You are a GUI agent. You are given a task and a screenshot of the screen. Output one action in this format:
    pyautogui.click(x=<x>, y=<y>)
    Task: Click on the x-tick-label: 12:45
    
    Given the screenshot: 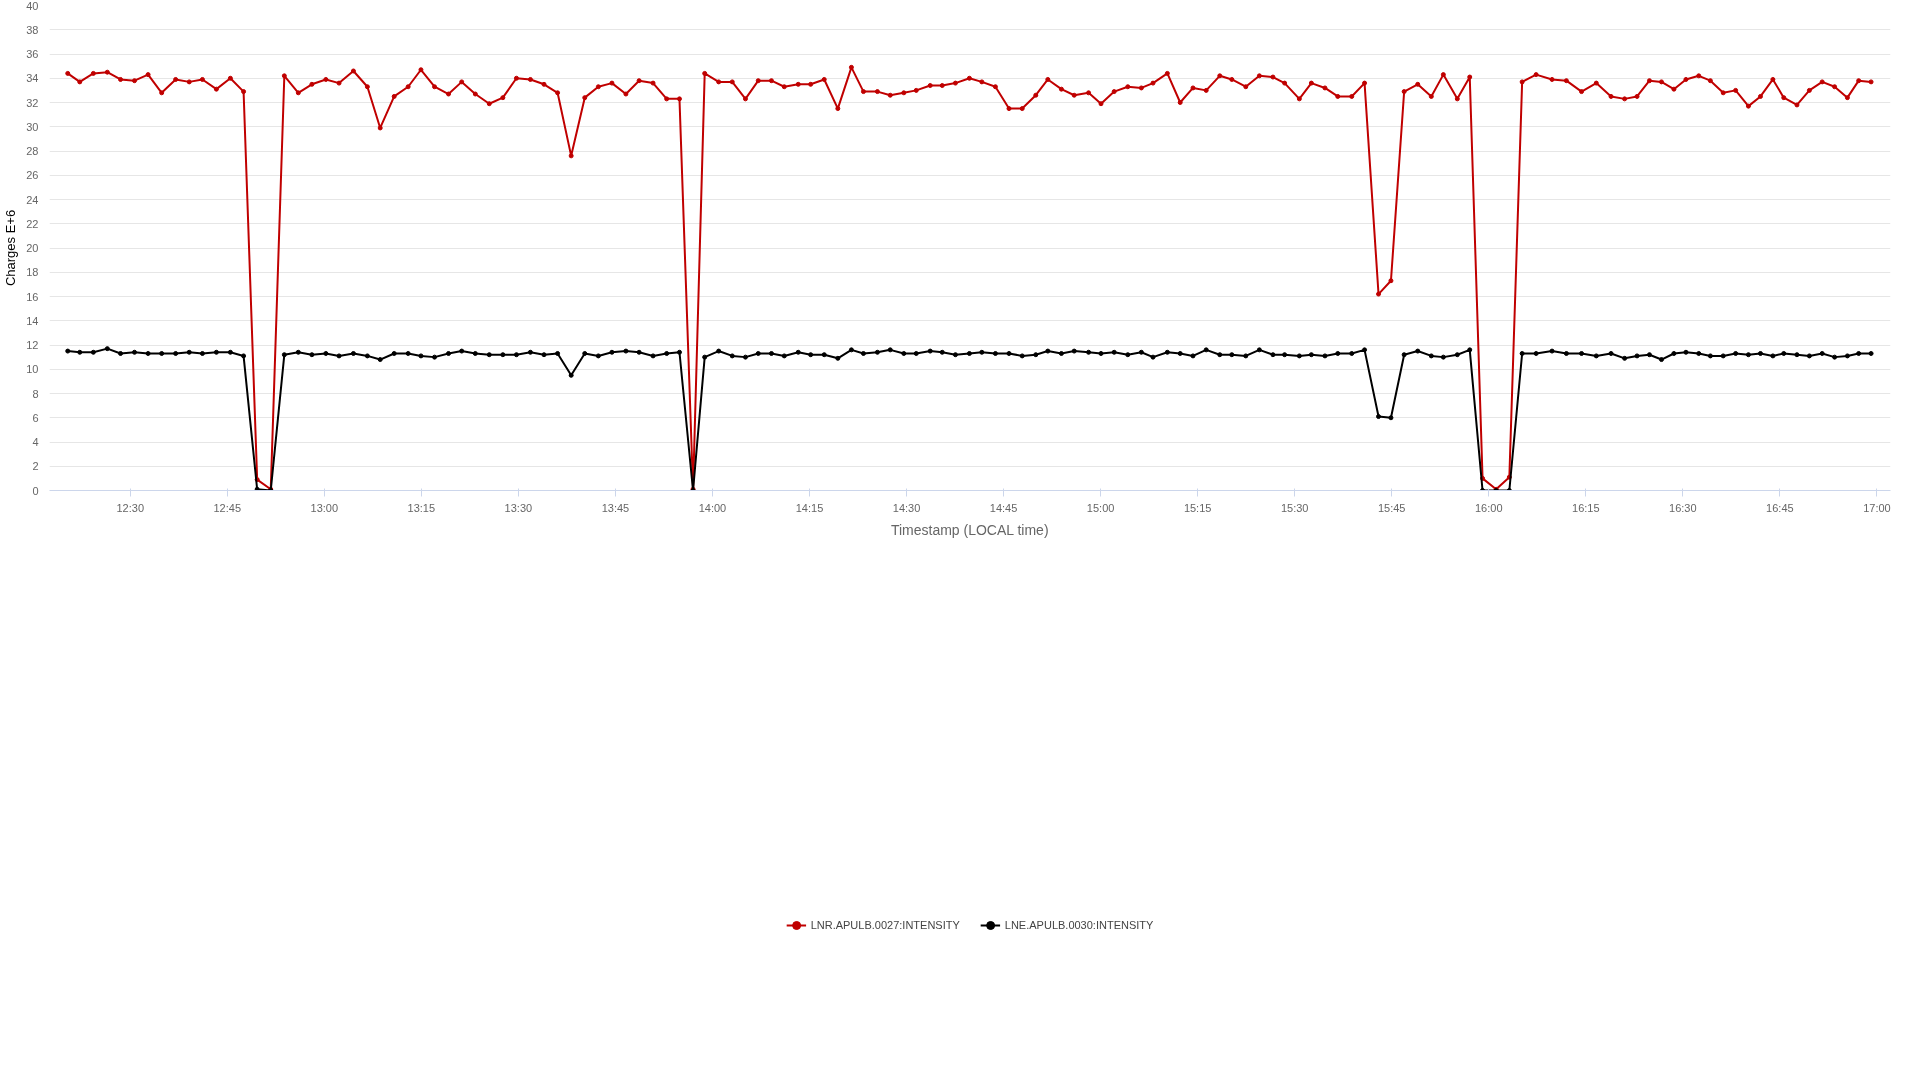 What is the action you would take?
    pyautogui.click(x=227, y=507)
    